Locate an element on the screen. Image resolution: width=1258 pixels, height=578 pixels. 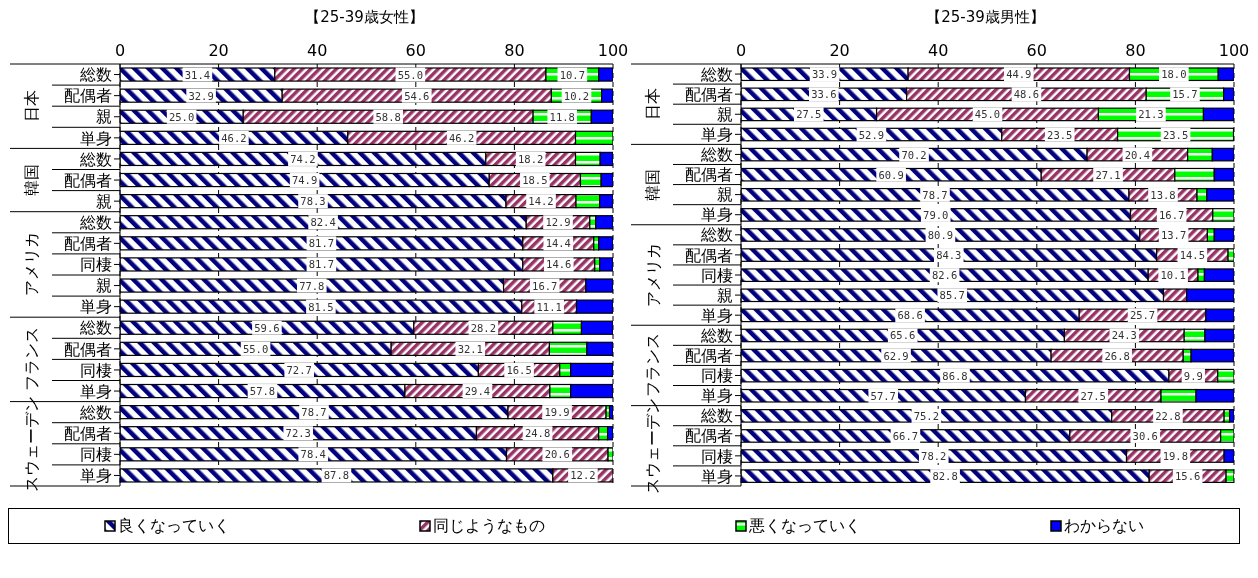
data-label: 18.0 is located at coordinates (1174, 74).